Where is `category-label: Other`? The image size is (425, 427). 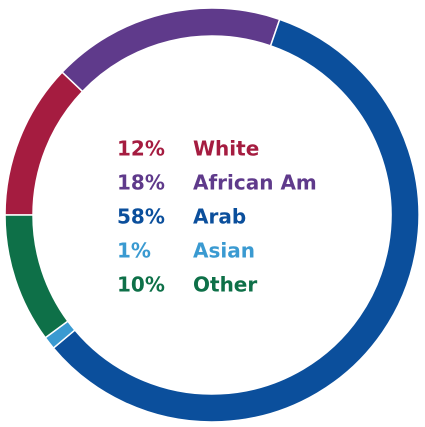
category-label: Other is located at coordinates (225, 285).